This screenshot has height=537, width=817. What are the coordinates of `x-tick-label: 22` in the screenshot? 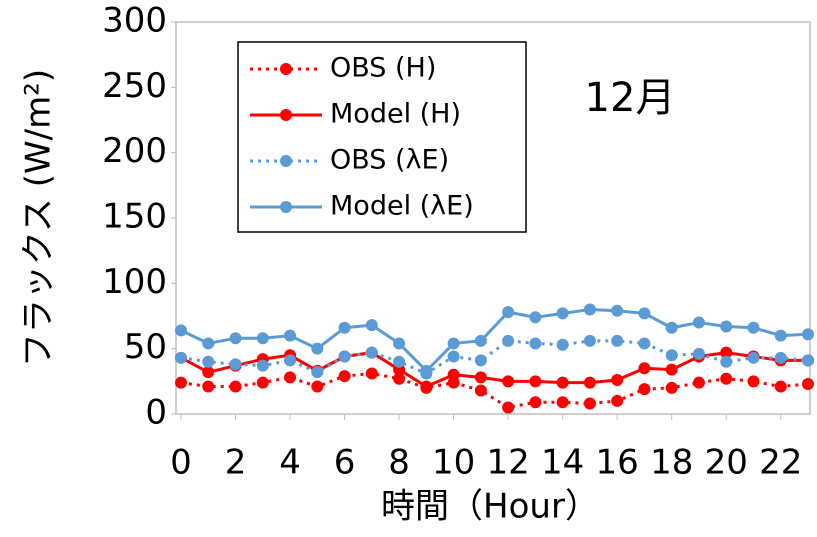 It's located at (780, 463).